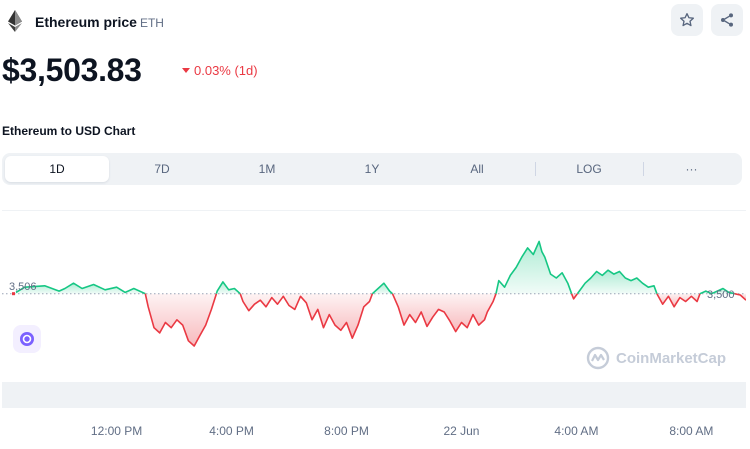 This screenshot has height=449, width=750. I want to click on ethereum-icon, so click(15, 21).